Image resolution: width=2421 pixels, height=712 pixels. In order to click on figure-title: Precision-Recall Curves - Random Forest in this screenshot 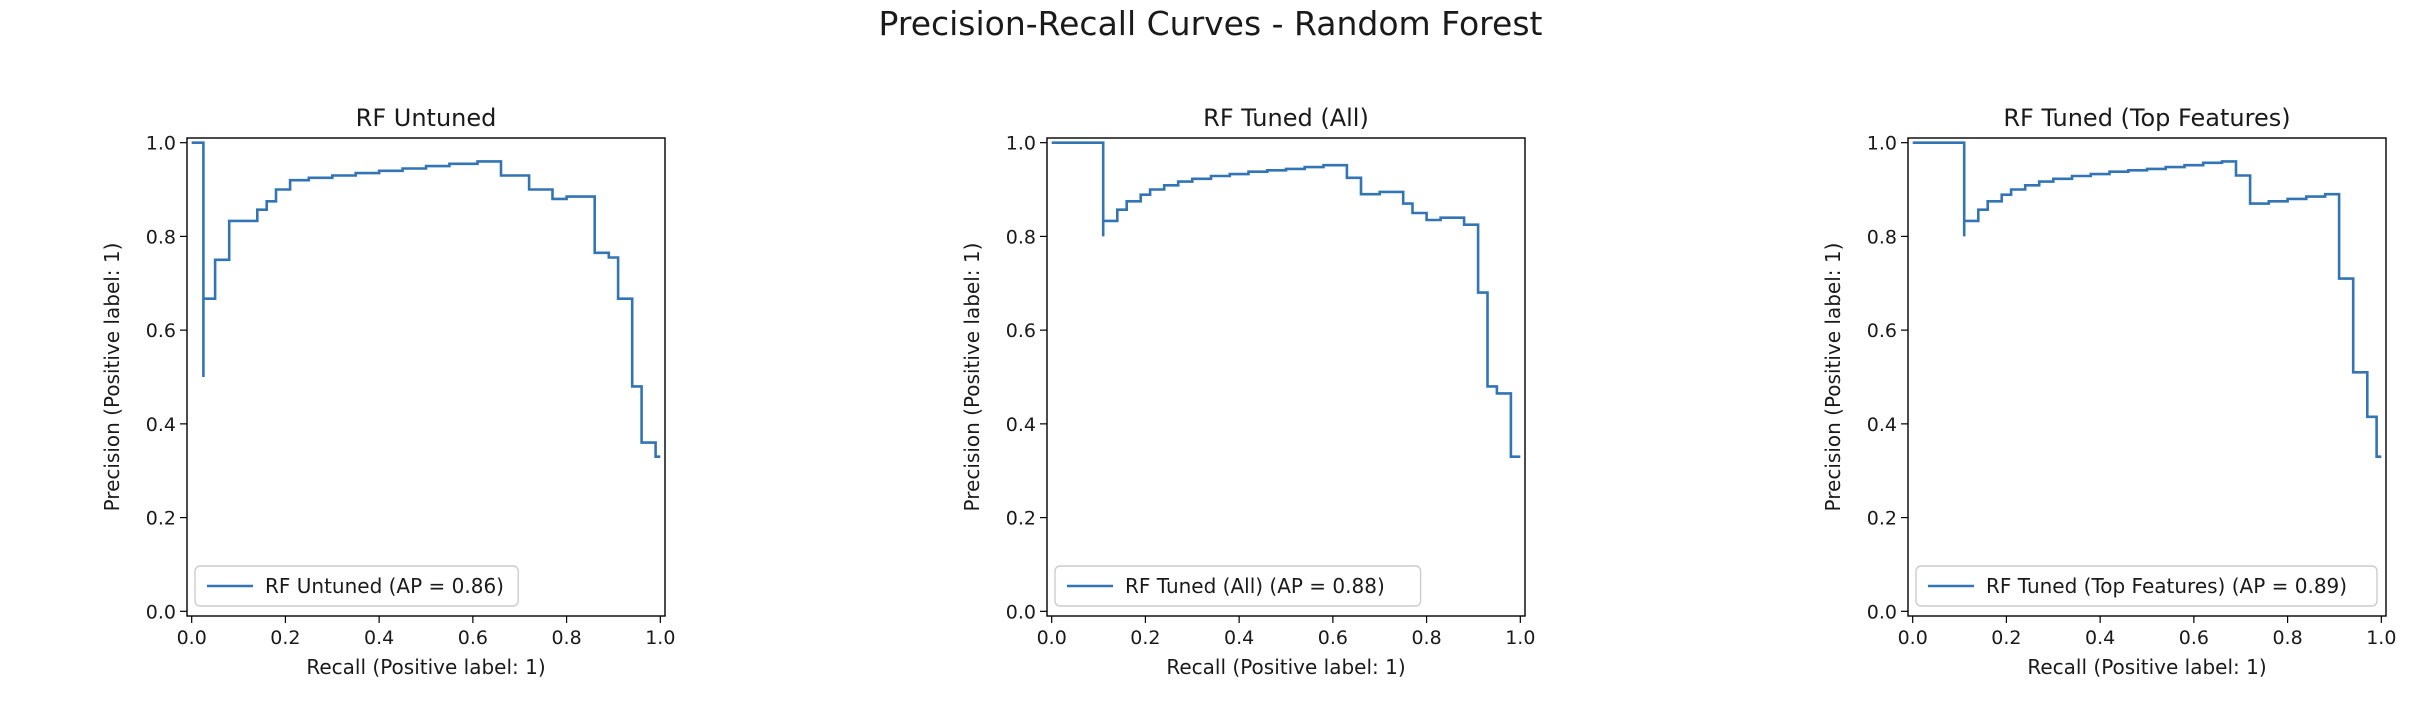, I will do `click(1210, 23)`.